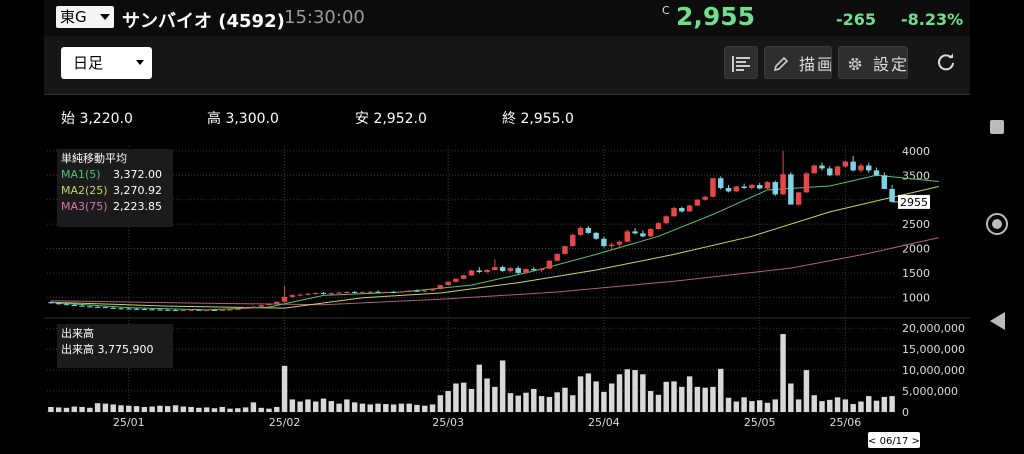 The height and width of the screenshot is (454, 1024). I want to click on indicator-list-button, so click(741, 62).